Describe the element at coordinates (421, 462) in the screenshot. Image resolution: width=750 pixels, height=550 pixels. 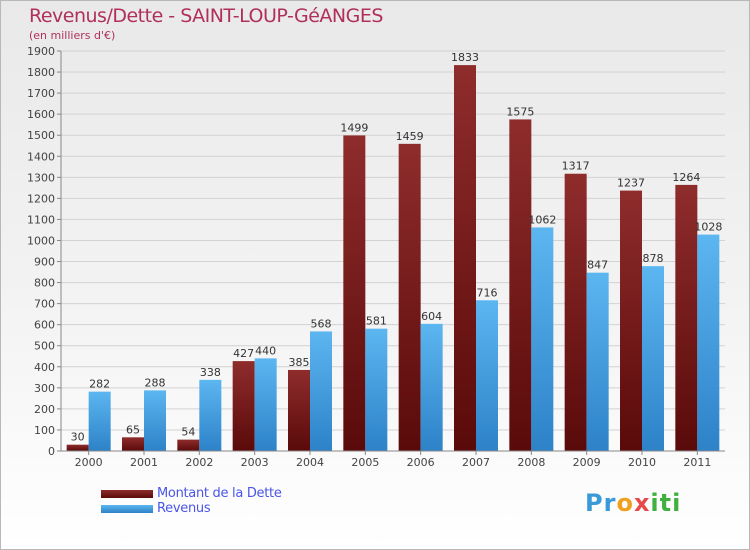
I see `x-tick-label: 2006` at that location.